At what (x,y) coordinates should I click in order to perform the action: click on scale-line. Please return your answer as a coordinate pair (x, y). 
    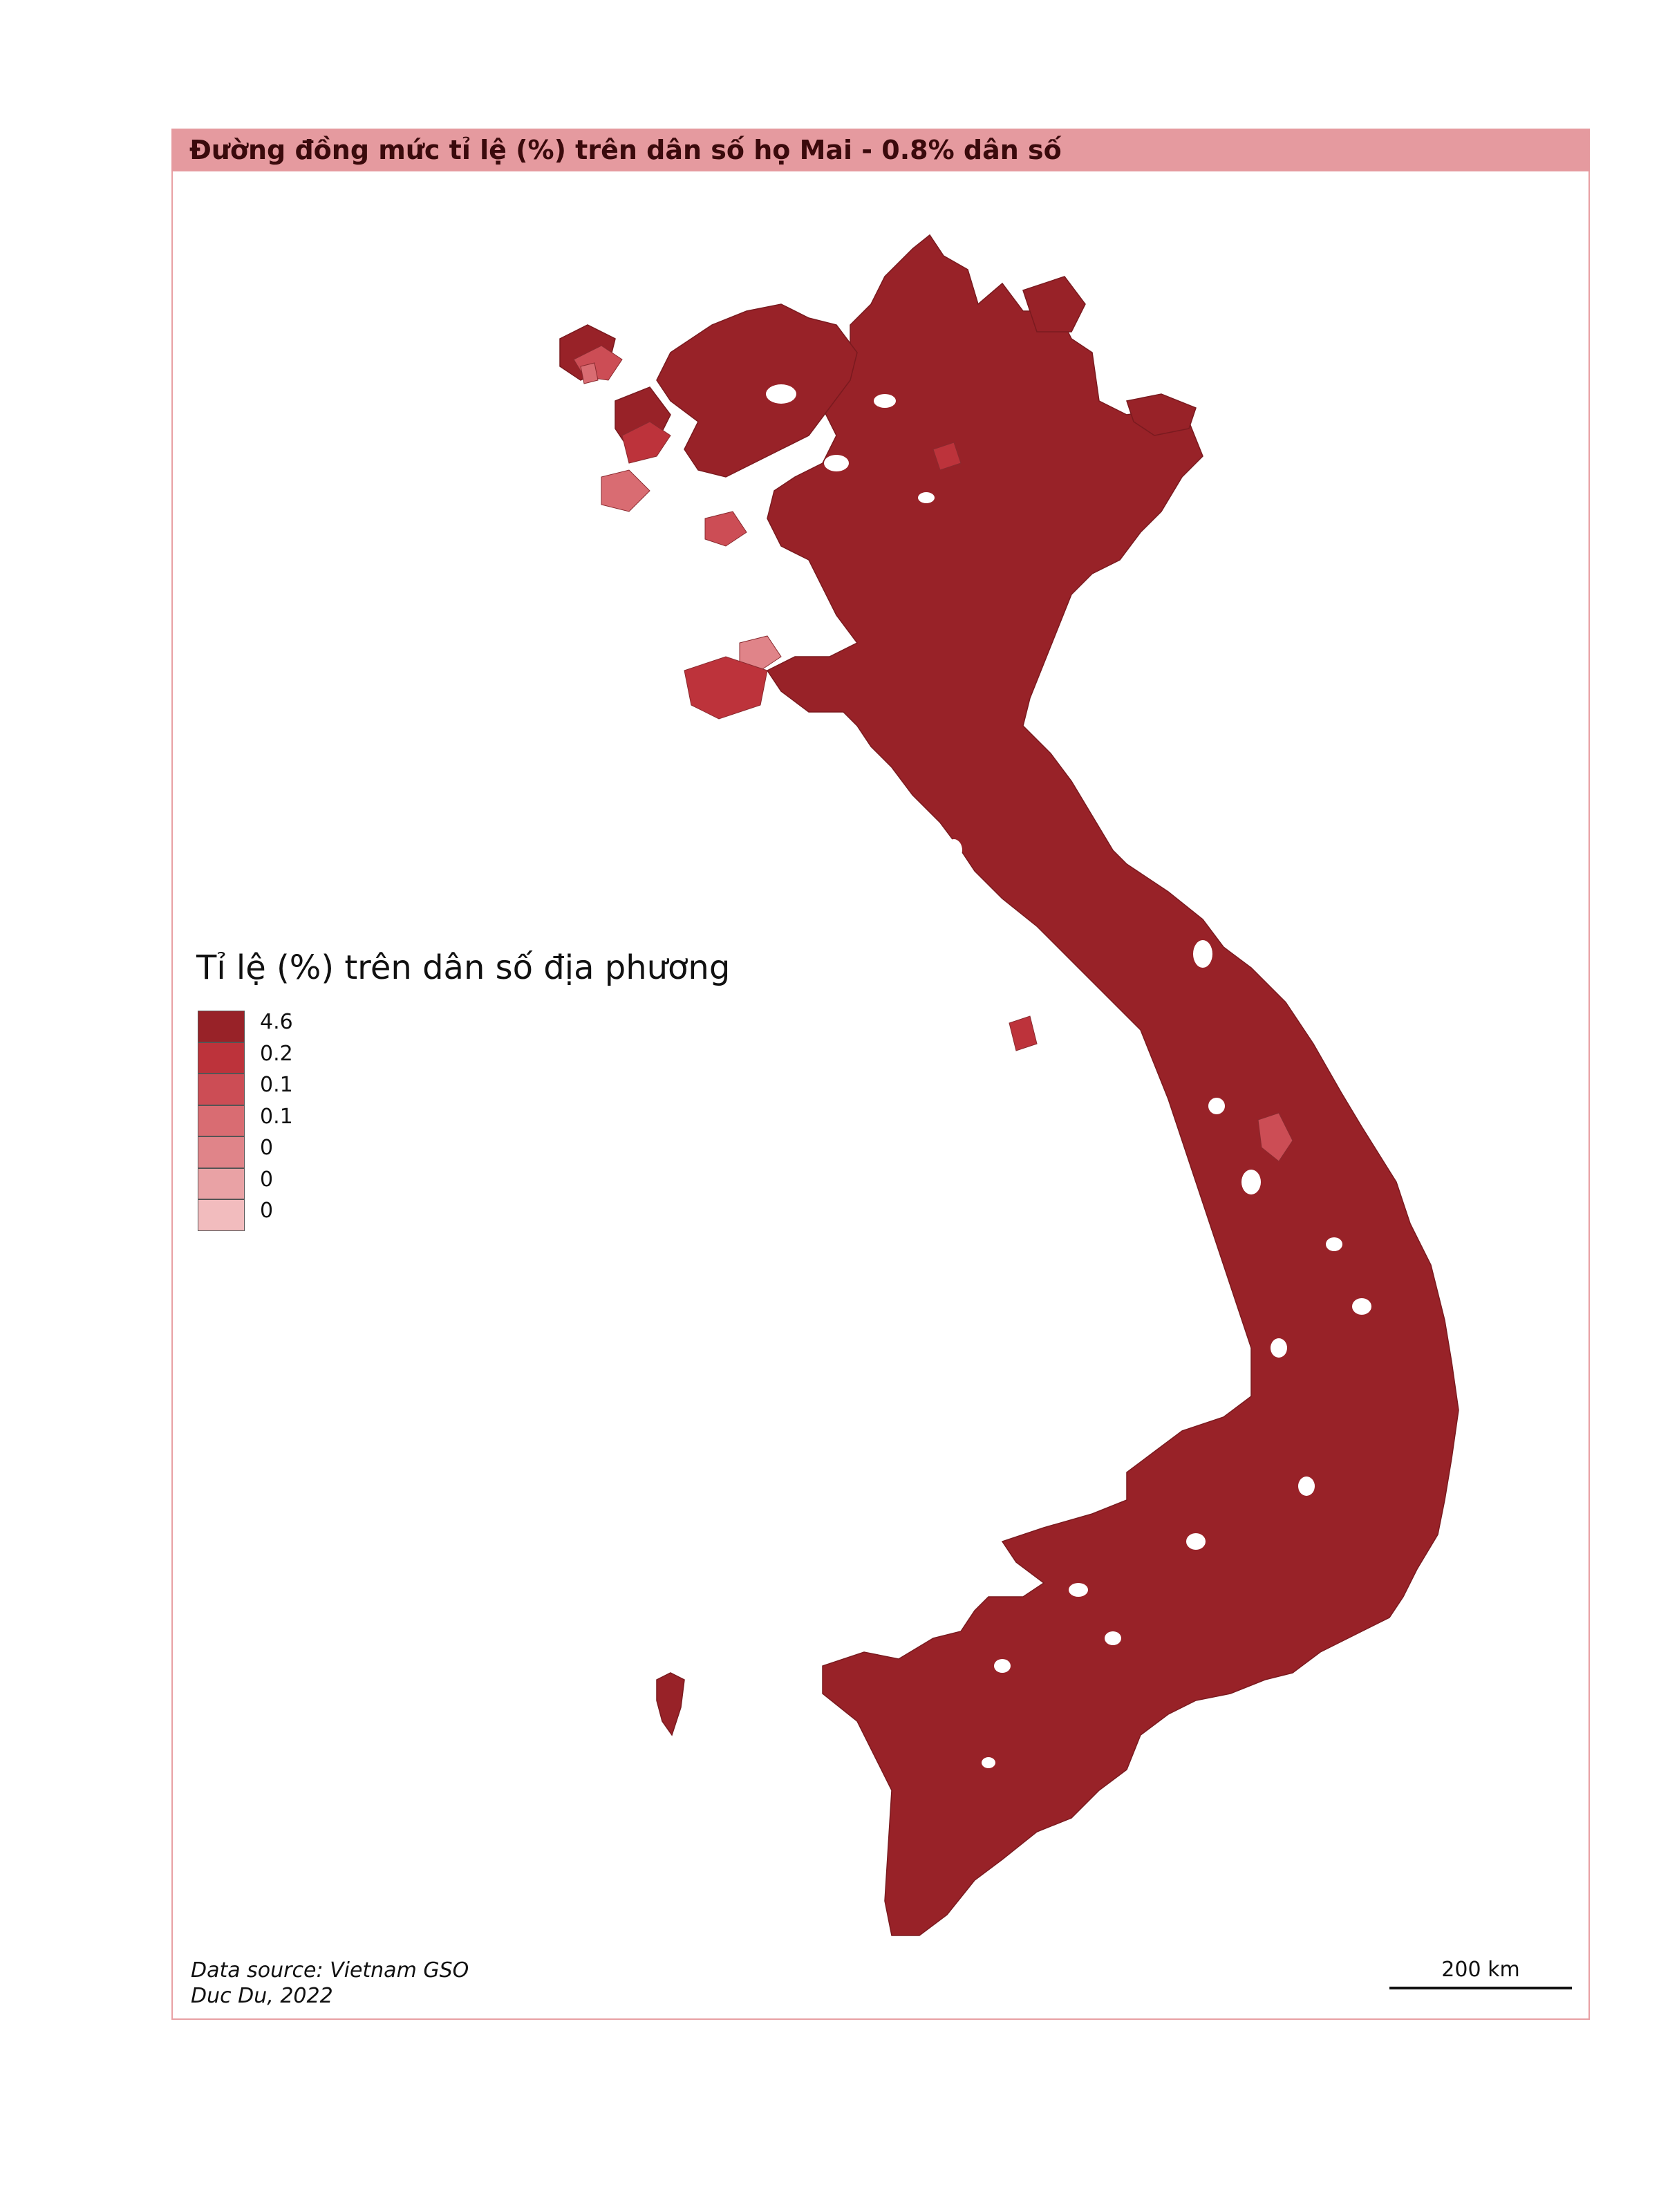
    Looking at the image, I should click on (1480, 1988).